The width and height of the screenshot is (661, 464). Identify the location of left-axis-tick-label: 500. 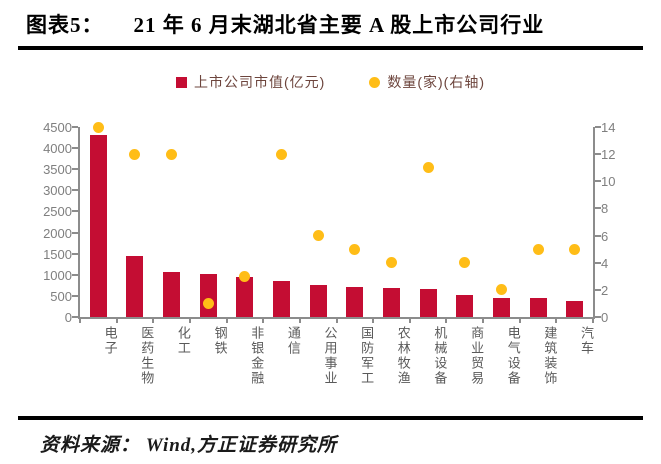
(61, 296).